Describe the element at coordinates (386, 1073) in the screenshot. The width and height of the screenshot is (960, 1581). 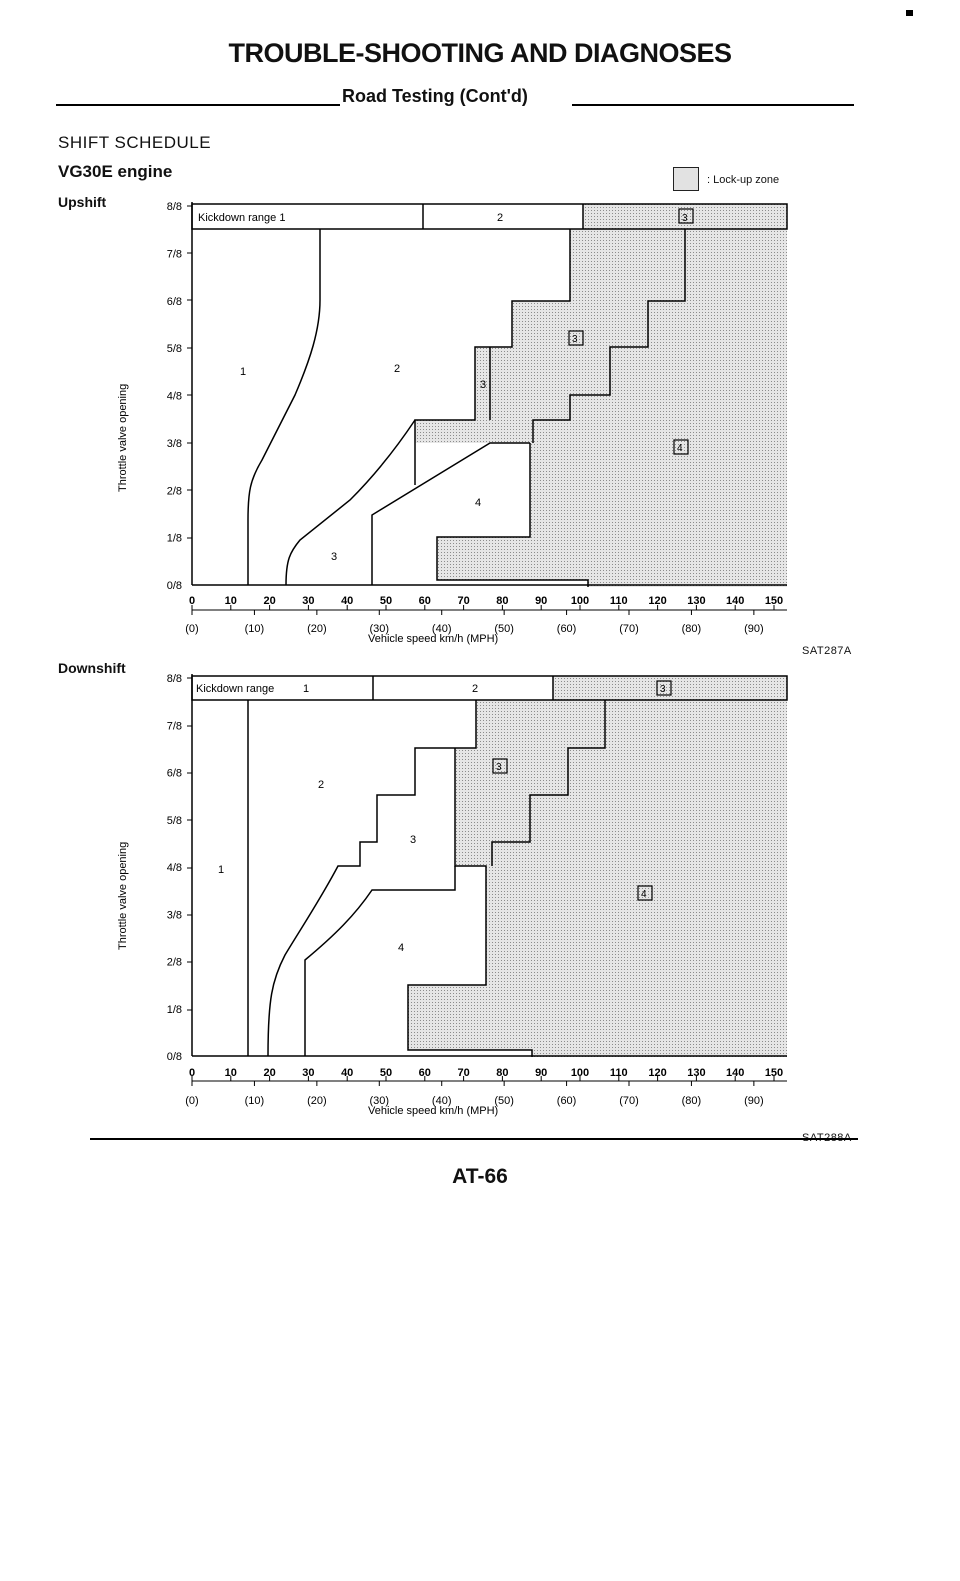
I see `downshift-xtick-kmh: 50` at that location.